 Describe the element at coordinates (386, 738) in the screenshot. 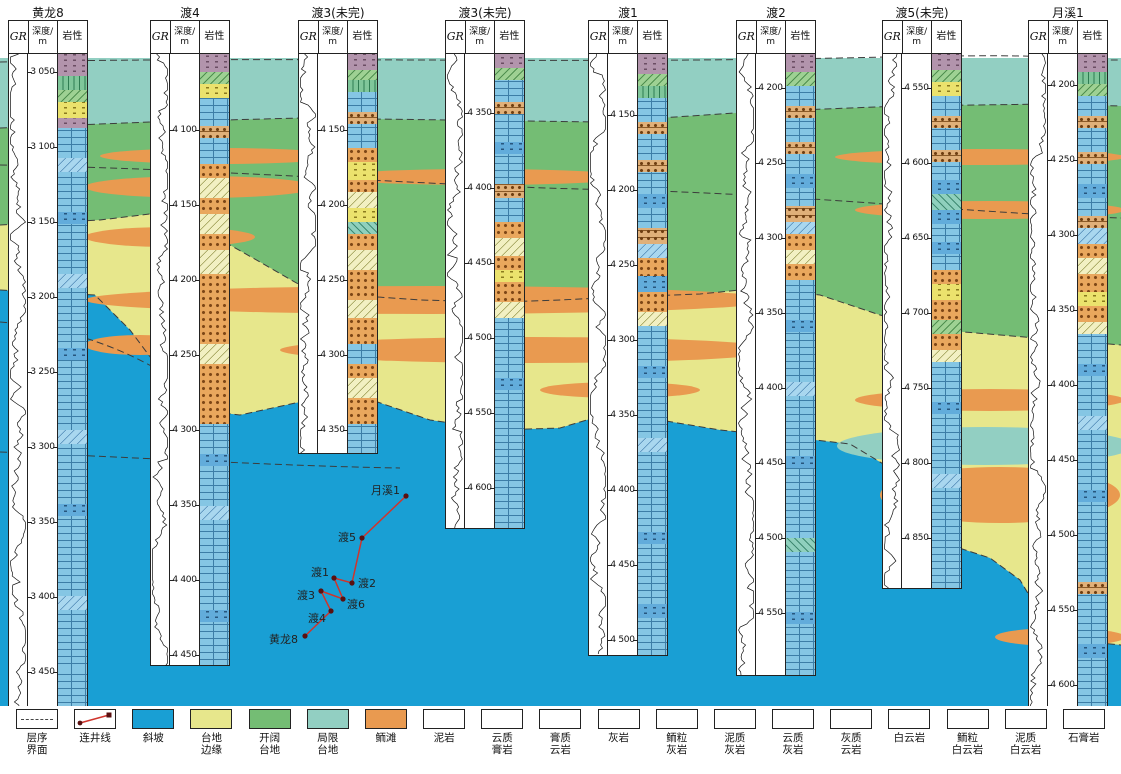

I see `legend-label: 鲕滩` at that location.